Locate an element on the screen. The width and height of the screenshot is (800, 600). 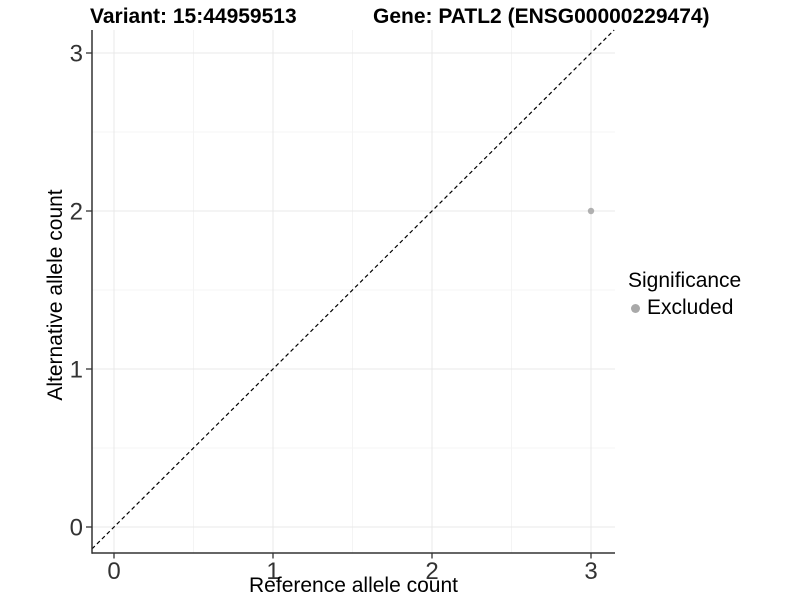
y-tick-label: 1 is located at coordinates (76, 370).